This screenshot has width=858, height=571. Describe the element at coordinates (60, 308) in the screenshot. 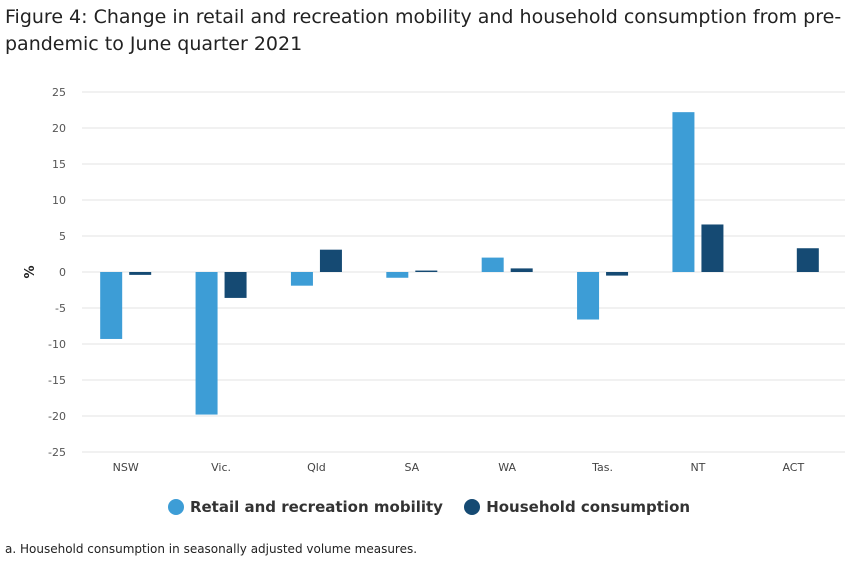

I see `y-tick-label: -5` at that location.